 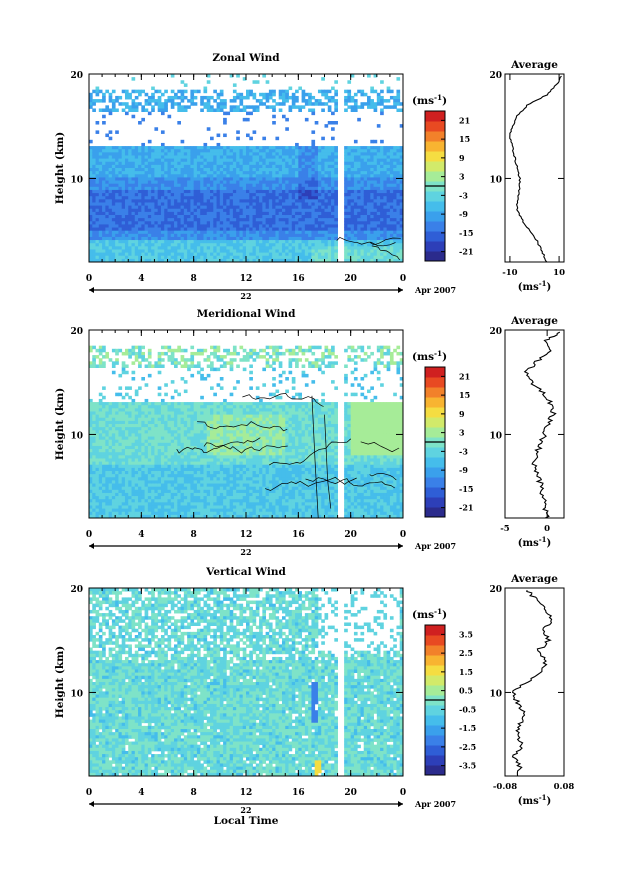 What do you see at coordinates (549, 287) in the screenshot?
I see `profile-x-label-suffix: )` at bounding box center [549, 287].